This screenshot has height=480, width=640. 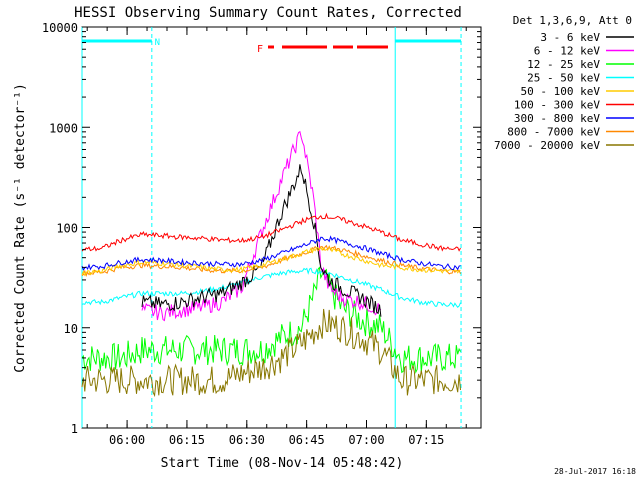 I want to click on y-tick-label: 1000, so click(x=63, y=128).